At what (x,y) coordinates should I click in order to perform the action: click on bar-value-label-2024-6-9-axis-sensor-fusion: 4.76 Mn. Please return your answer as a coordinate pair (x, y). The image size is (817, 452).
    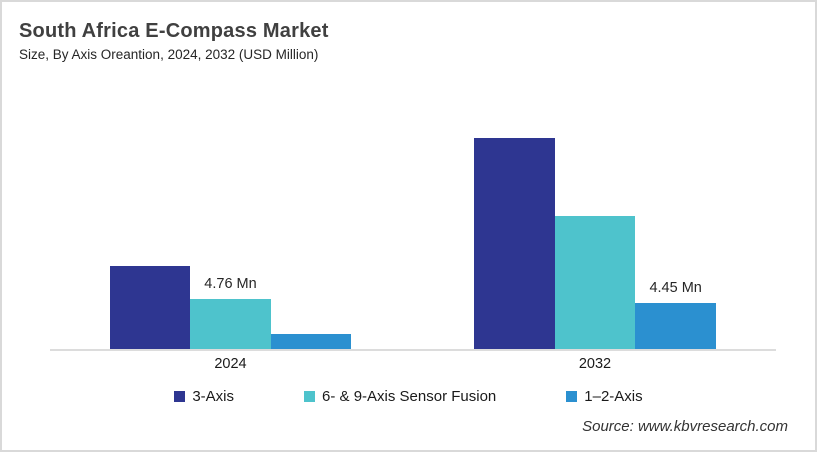
    Looking at the image, I should click on (230, 284).